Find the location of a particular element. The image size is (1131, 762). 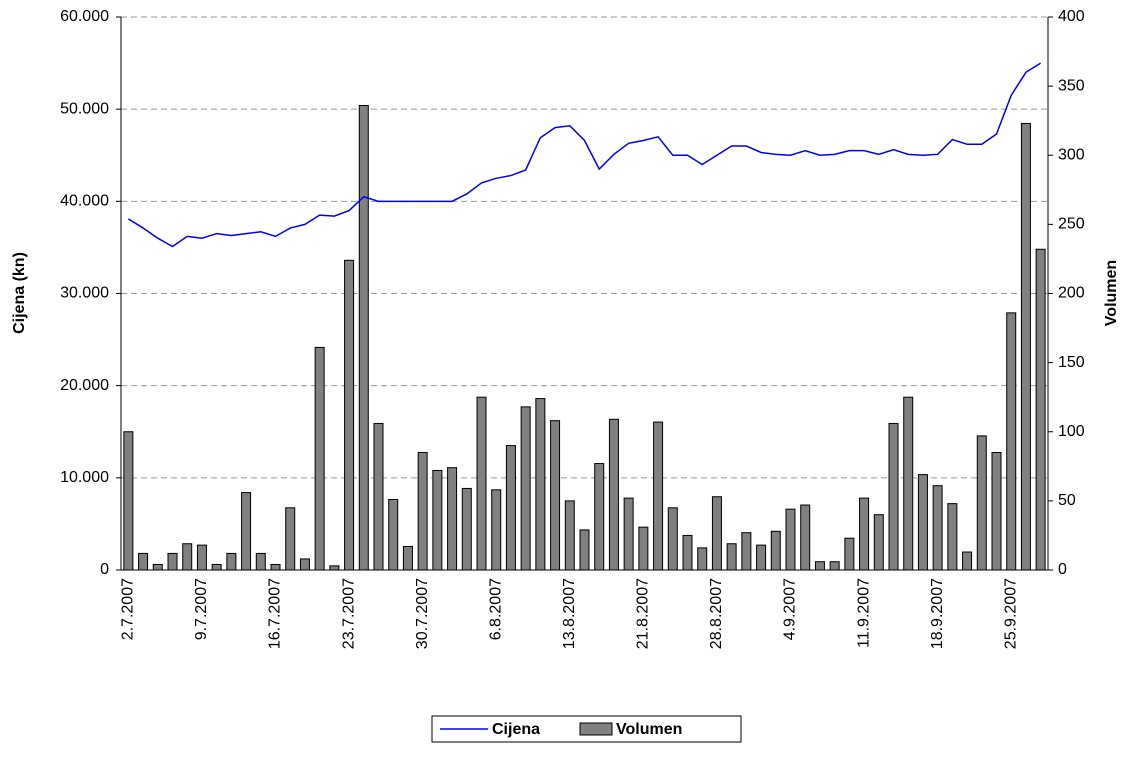

x-tick-label: 2.7.2007 is located at coordinates (128, 609).